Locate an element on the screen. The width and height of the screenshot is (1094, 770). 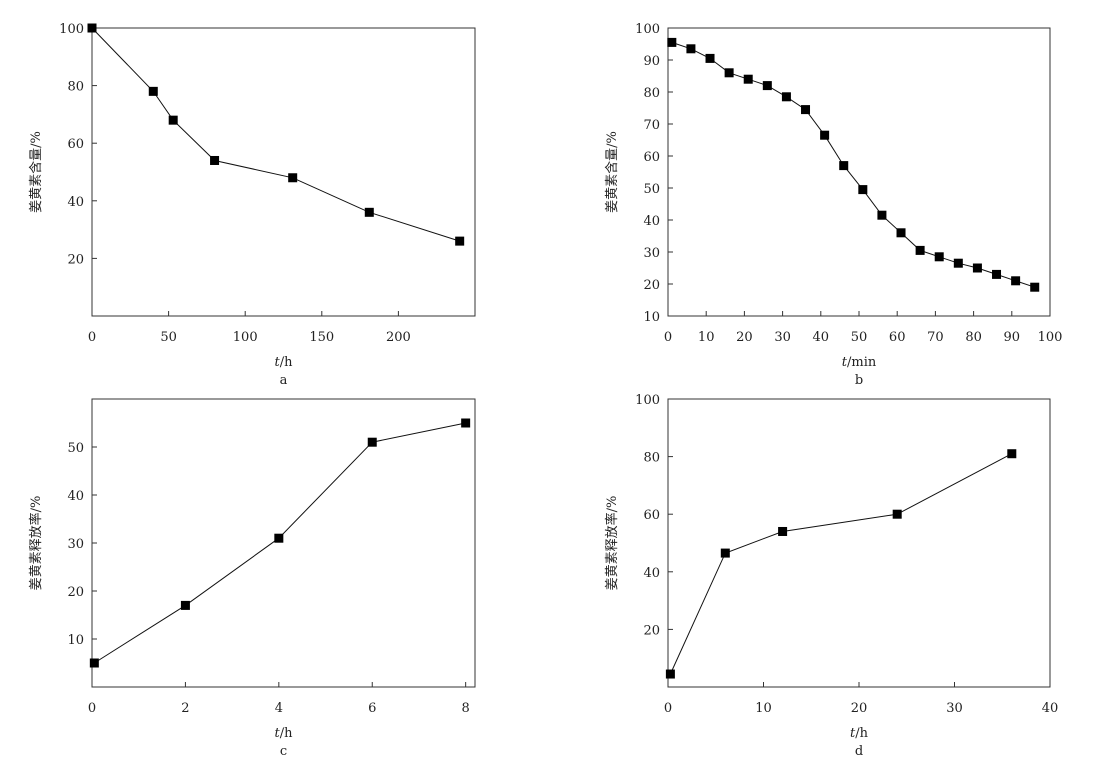
x-tick-label: 200 is located at coordinates (398, 337).